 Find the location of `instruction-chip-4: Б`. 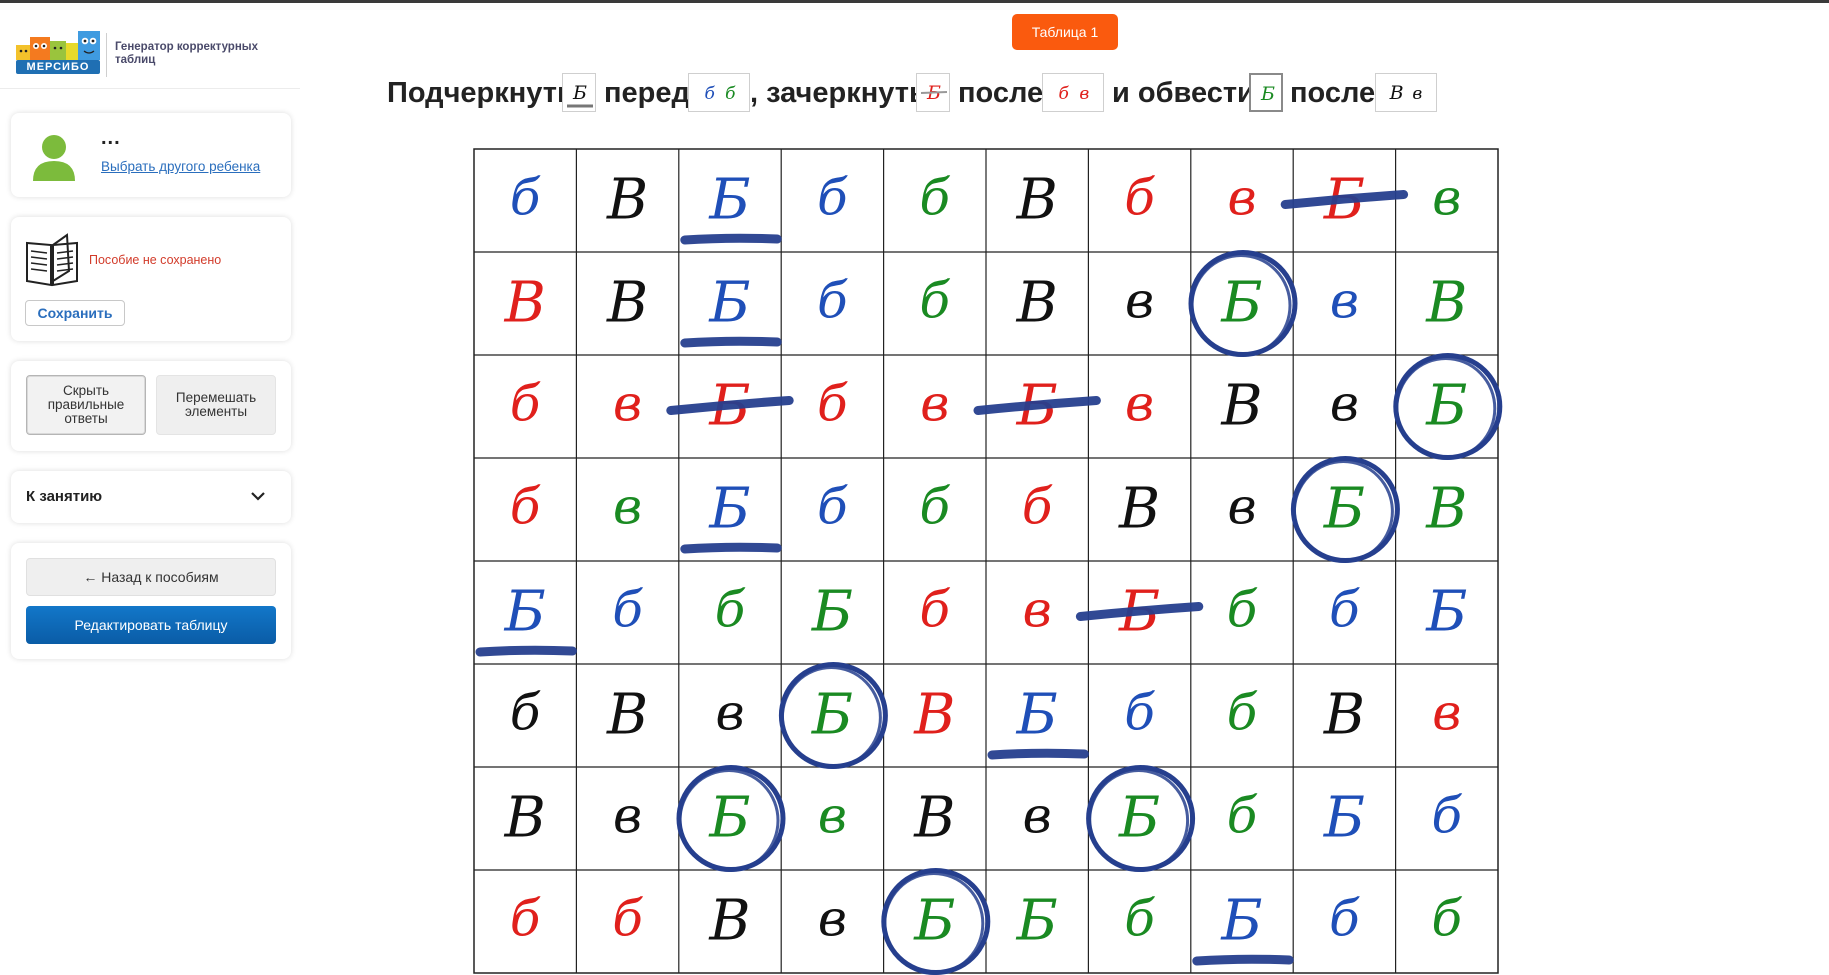

instruction-chip-4: Б is located at coordinates (1266, 92).